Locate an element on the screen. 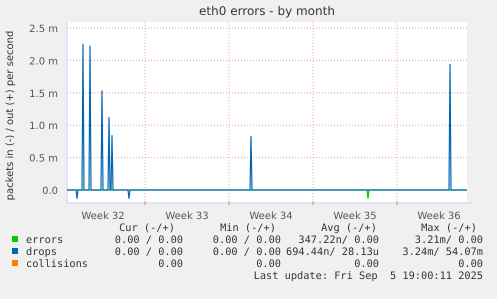  text: 3.21m/ 0.00 is located at coordinates (448, 240).